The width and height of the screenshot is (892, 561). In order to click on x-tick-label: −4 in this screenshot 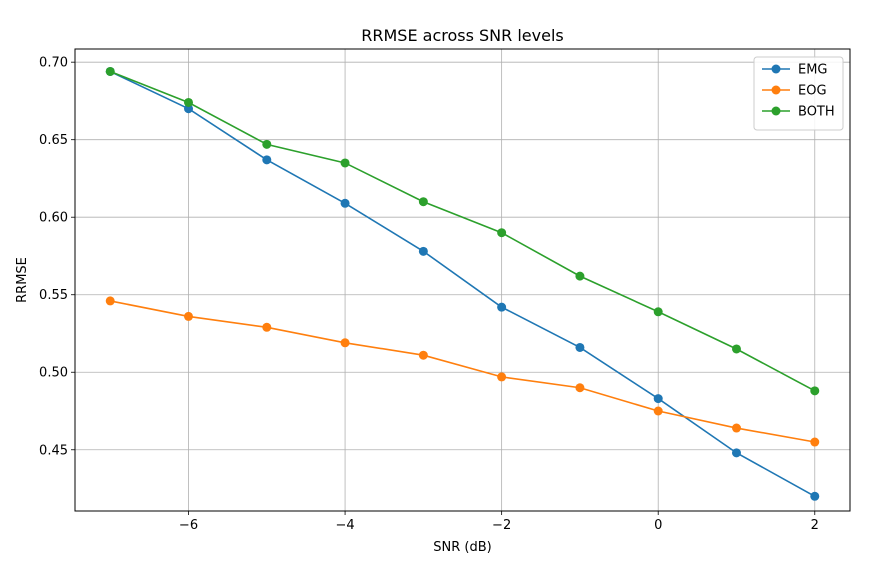, I will do `click(344, 525)`.